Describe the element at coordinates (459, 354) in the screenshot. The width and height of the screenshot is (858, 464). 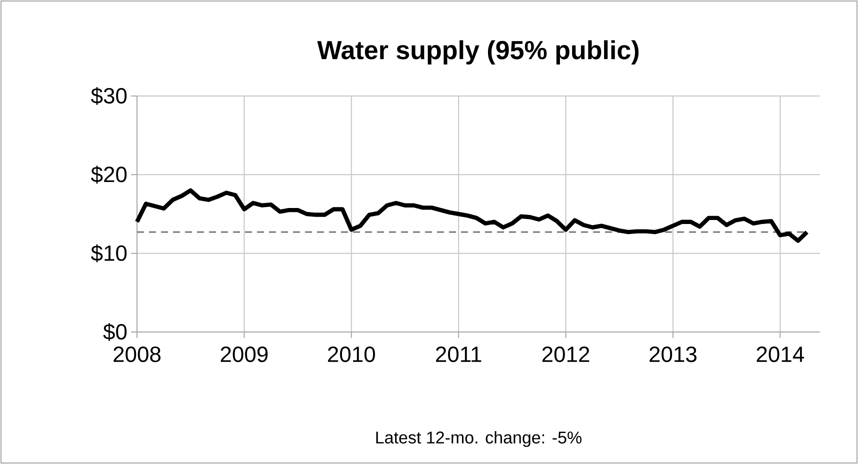
I see `x-tick-label: 2011` at that location.